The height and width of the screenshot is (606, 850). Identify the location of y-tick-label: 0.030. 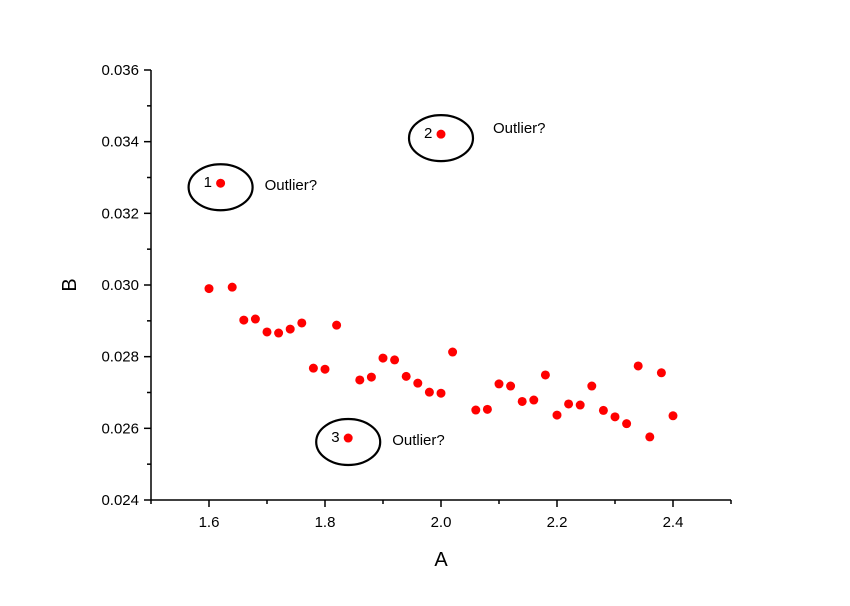
(120, 285).